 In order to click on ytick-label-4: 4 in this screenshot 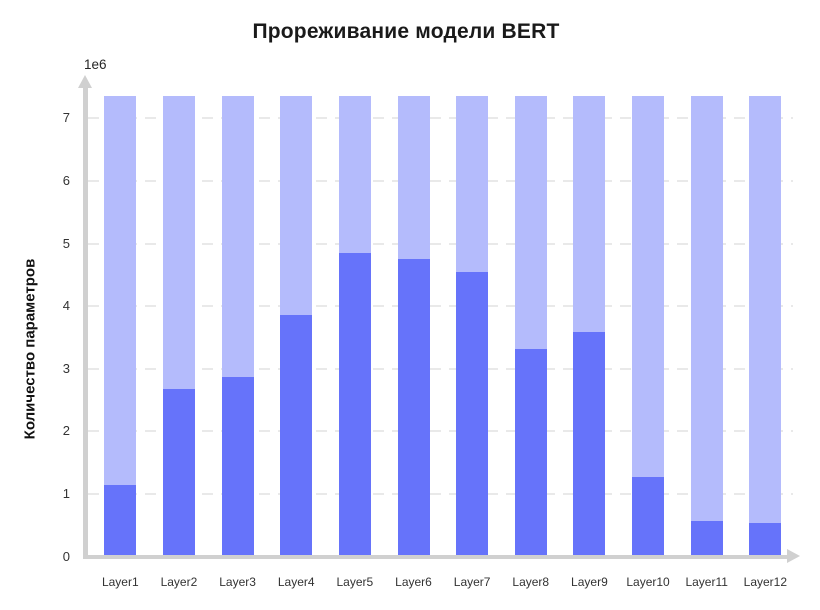, I will do `click(66, 306)`.